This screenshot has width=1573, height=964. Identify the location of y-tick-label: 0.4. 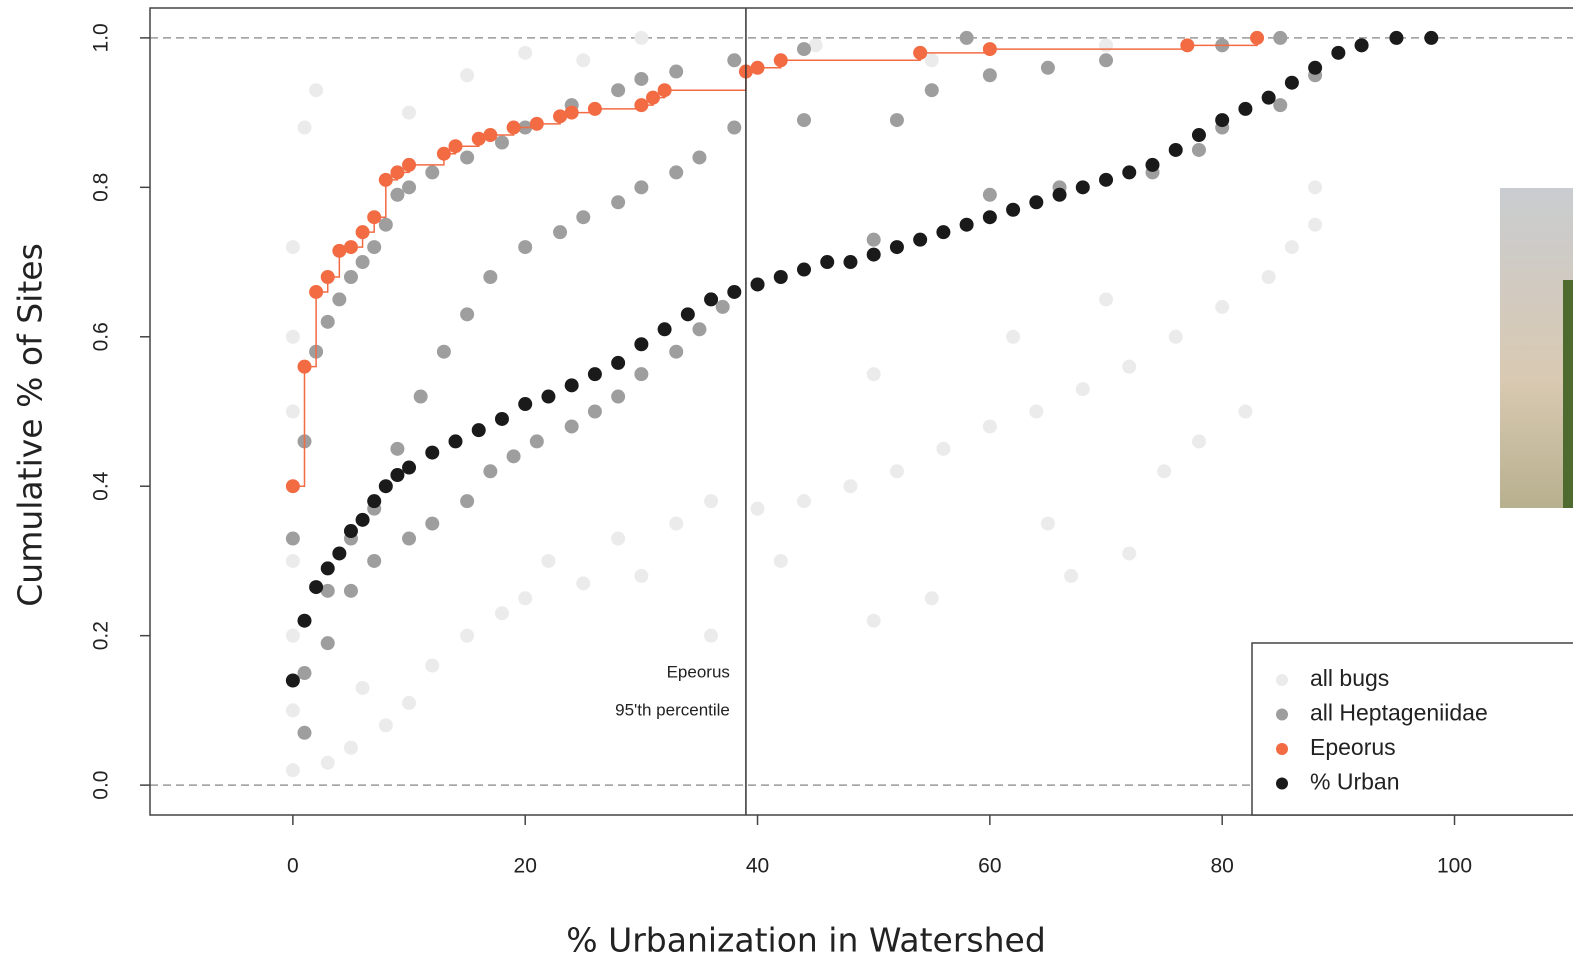
(101, 486).